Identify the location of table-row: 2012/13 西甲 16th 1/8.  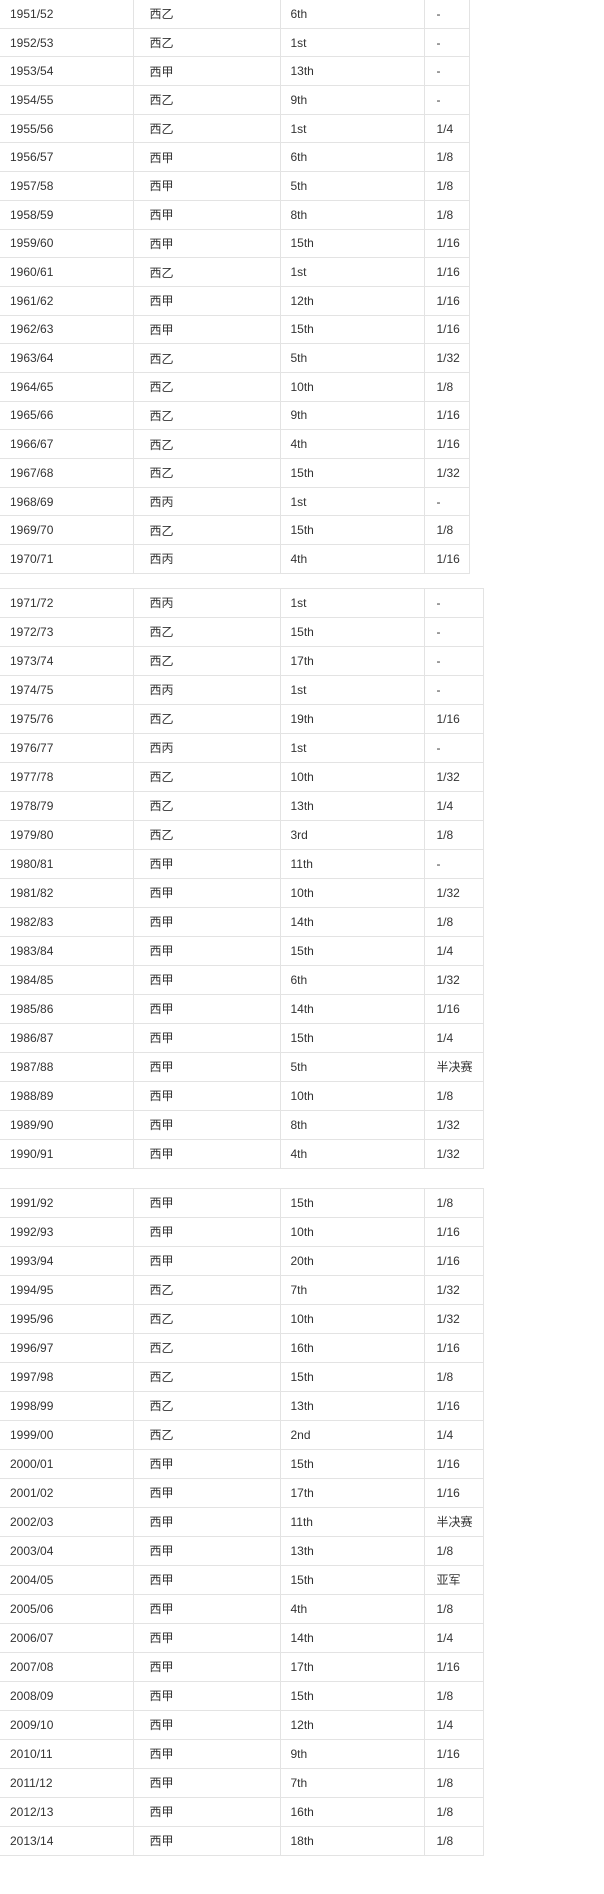
(242, 1811).